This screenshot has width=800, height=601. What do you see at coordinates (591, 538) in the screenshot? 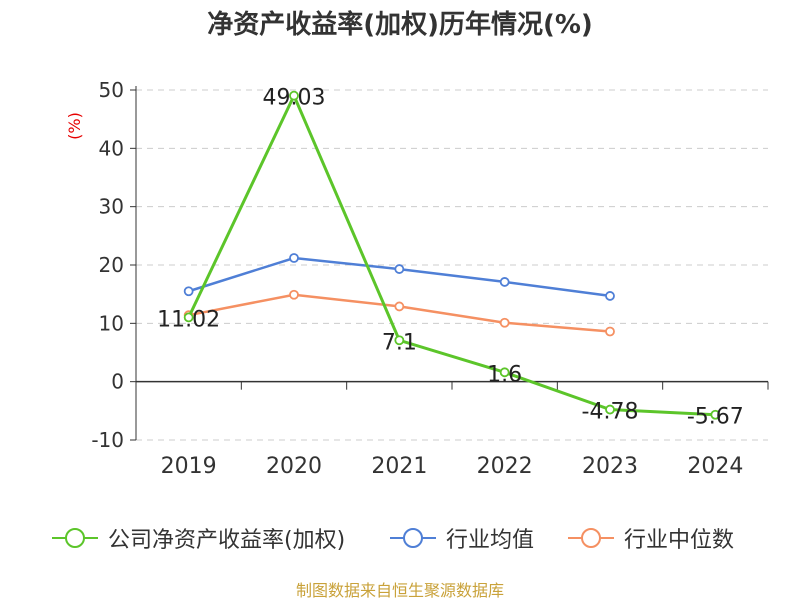
I see `legend-industry-median-marker` at bounding box center [591, 538].